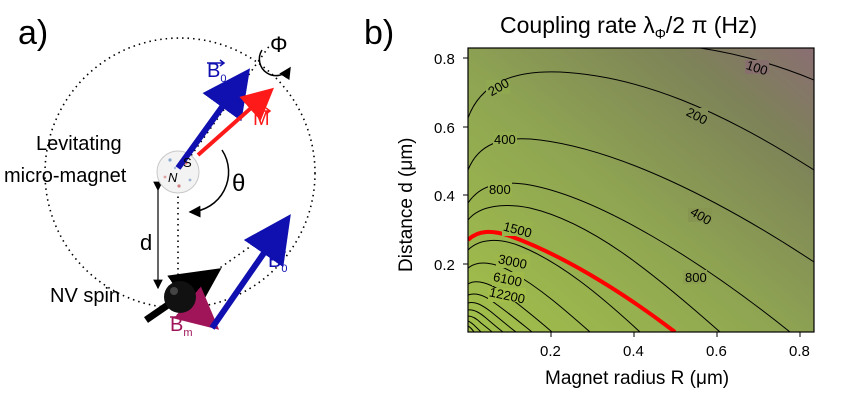 This screenshot has height=410, width=843. Describe the element at coordinates (146, 242) in the screenshot. I see `distance-symbol: d` at that location.